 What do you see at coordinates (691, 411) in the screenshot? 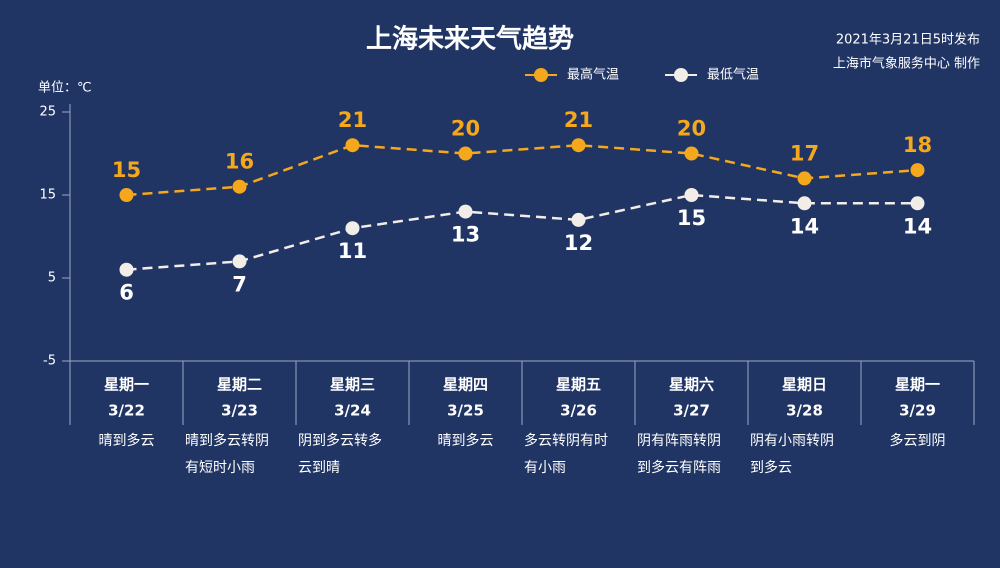
I see `date-label: 3/27` at bounding box center [691, 411].